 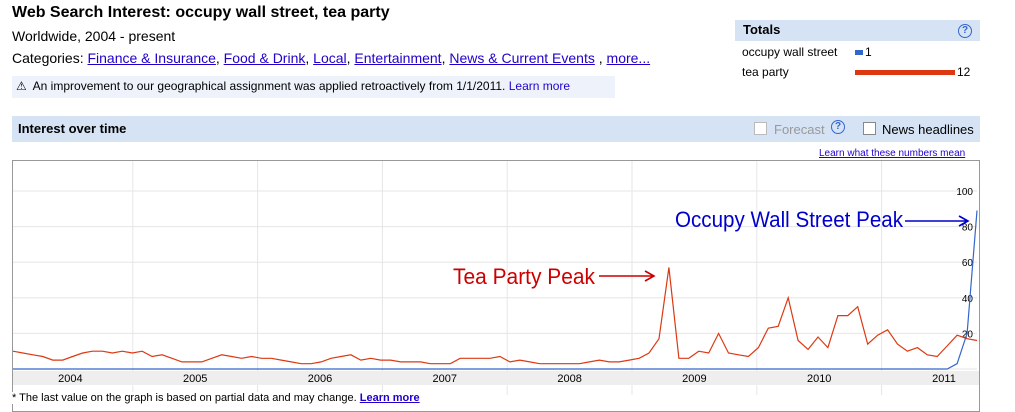 What do you see at coordinates (389, 398) in the screenshot?
I see `footnote-learn-more-link: Learn more` at bounding box center [389, 398].